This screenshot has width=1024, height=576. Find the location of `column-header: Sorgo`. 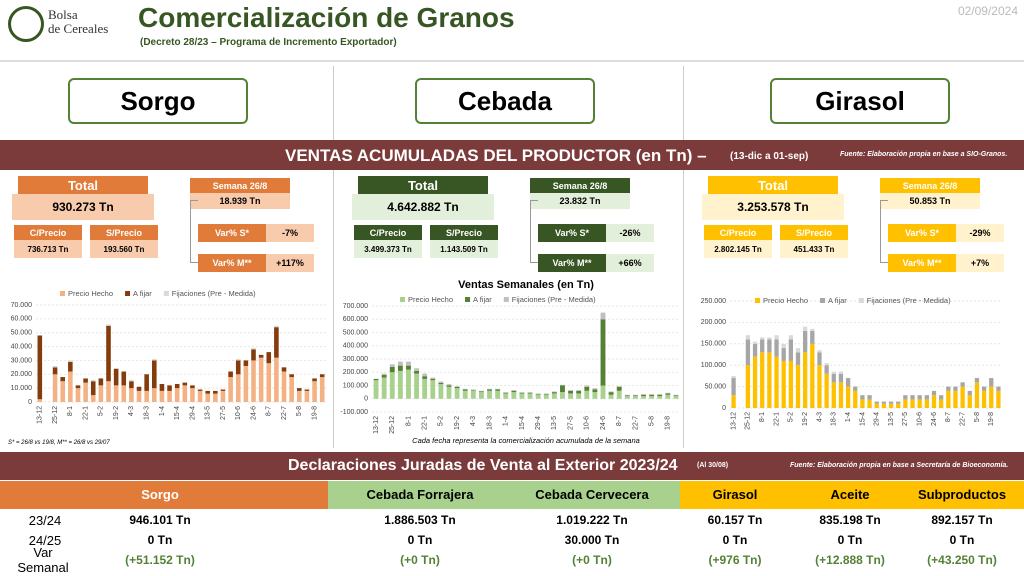

column-header: Sorgo is located at coordinates (160, 494).